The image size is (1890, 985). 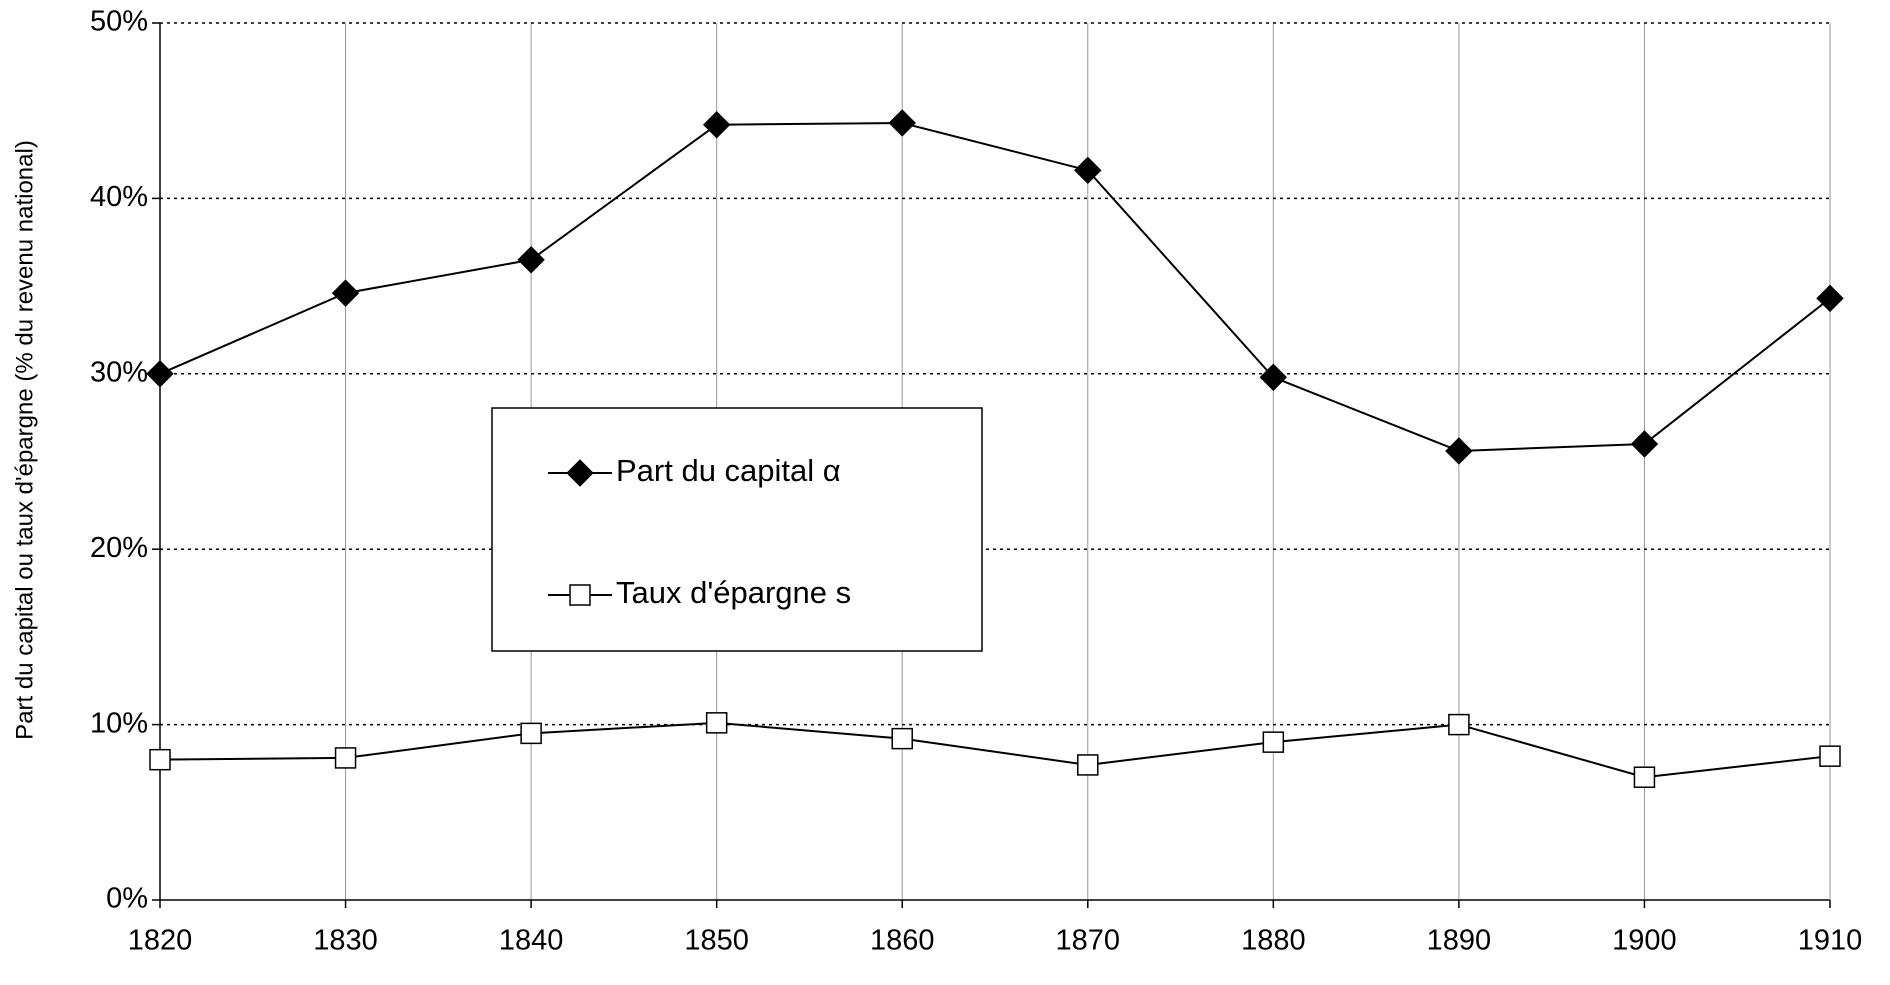 I want to click on x-tick-label: 1890, so click(x=1459, y=941).